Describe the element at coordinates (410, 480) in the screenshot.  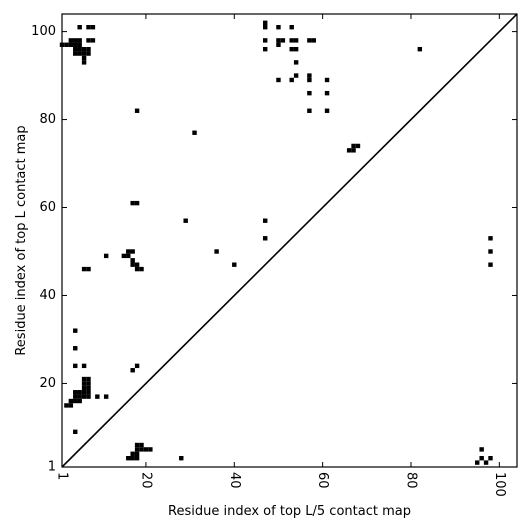
I see `x-tick-label: 80` at that location.